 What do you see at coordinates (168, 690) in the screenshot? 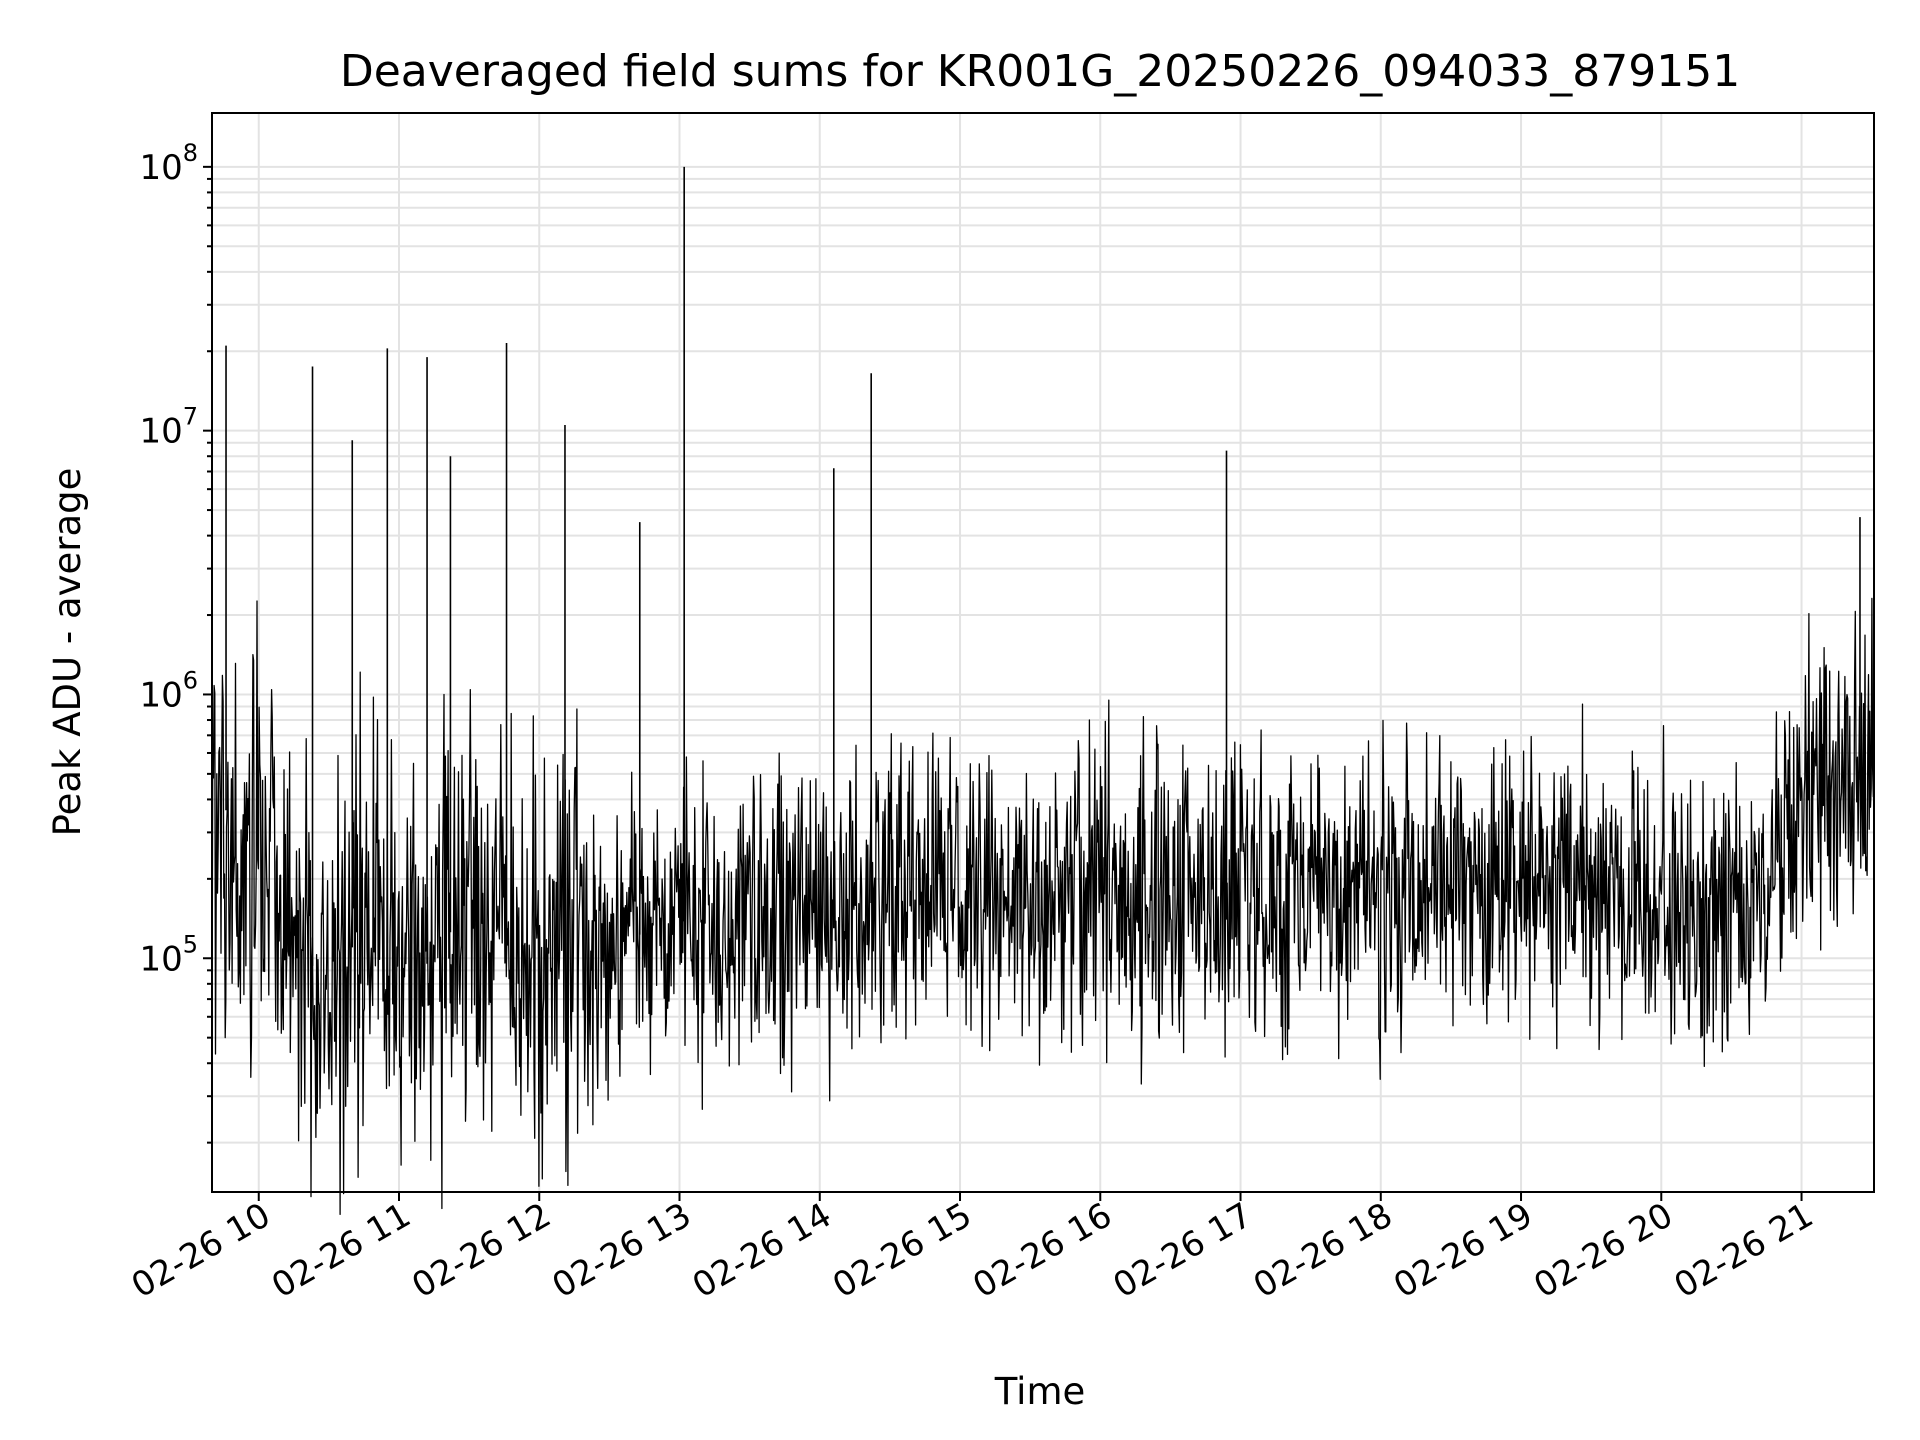
I see `y-tick-label: 10⁶` at bounding box center [168, 690].